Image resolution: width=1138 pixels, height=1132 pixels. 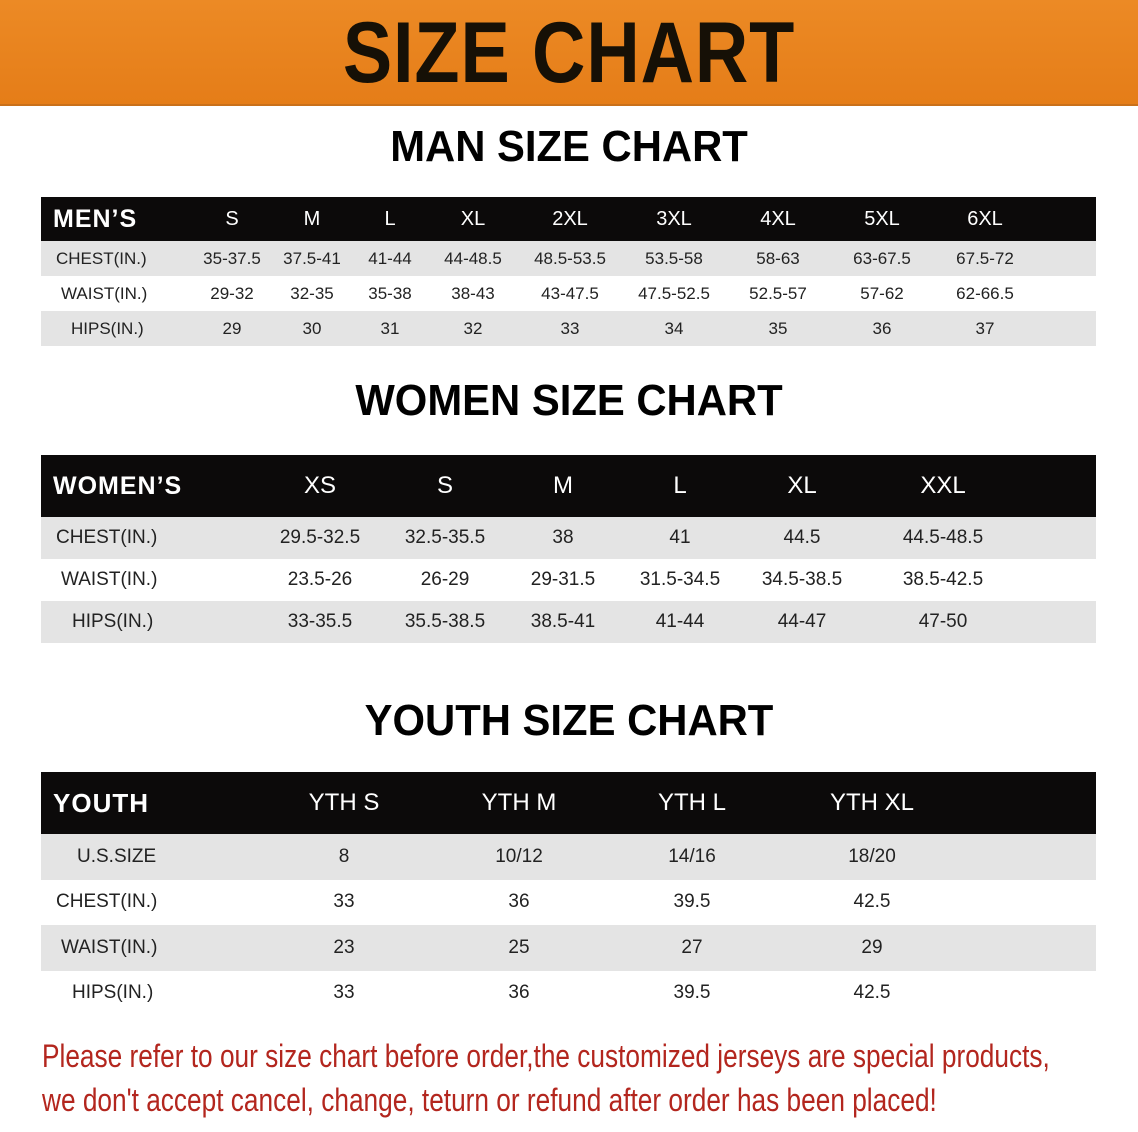 I want to click on table-cell: 38.5-41, so click(x=563, y=621).